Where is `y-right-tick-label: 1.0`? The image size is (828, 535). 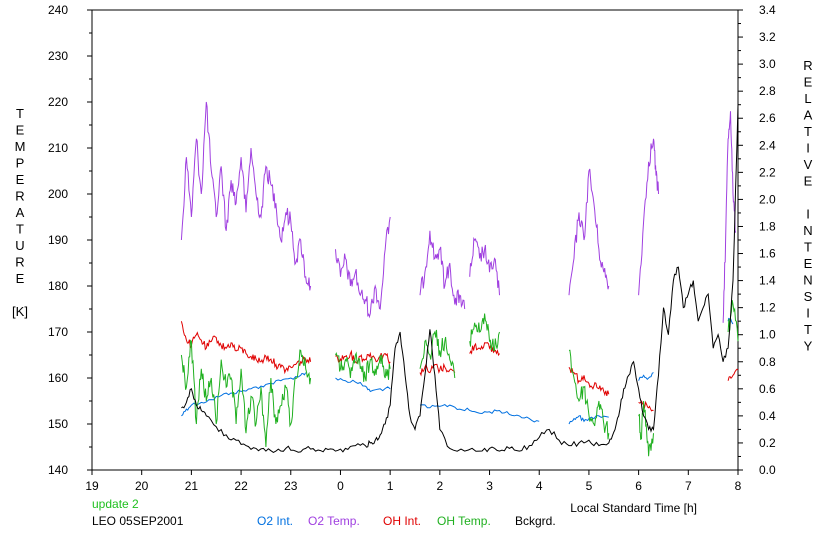 y-right-tick-label: 1.0 is located at coordinates (767, 335).